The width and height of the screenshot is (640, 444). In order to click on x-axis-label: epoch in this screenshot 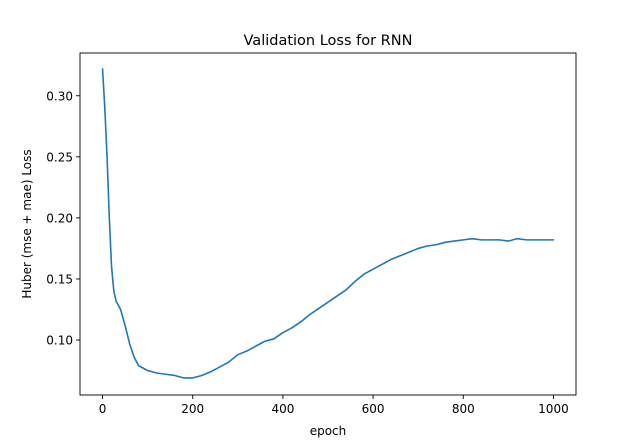, I will do `click(328, 431)`.